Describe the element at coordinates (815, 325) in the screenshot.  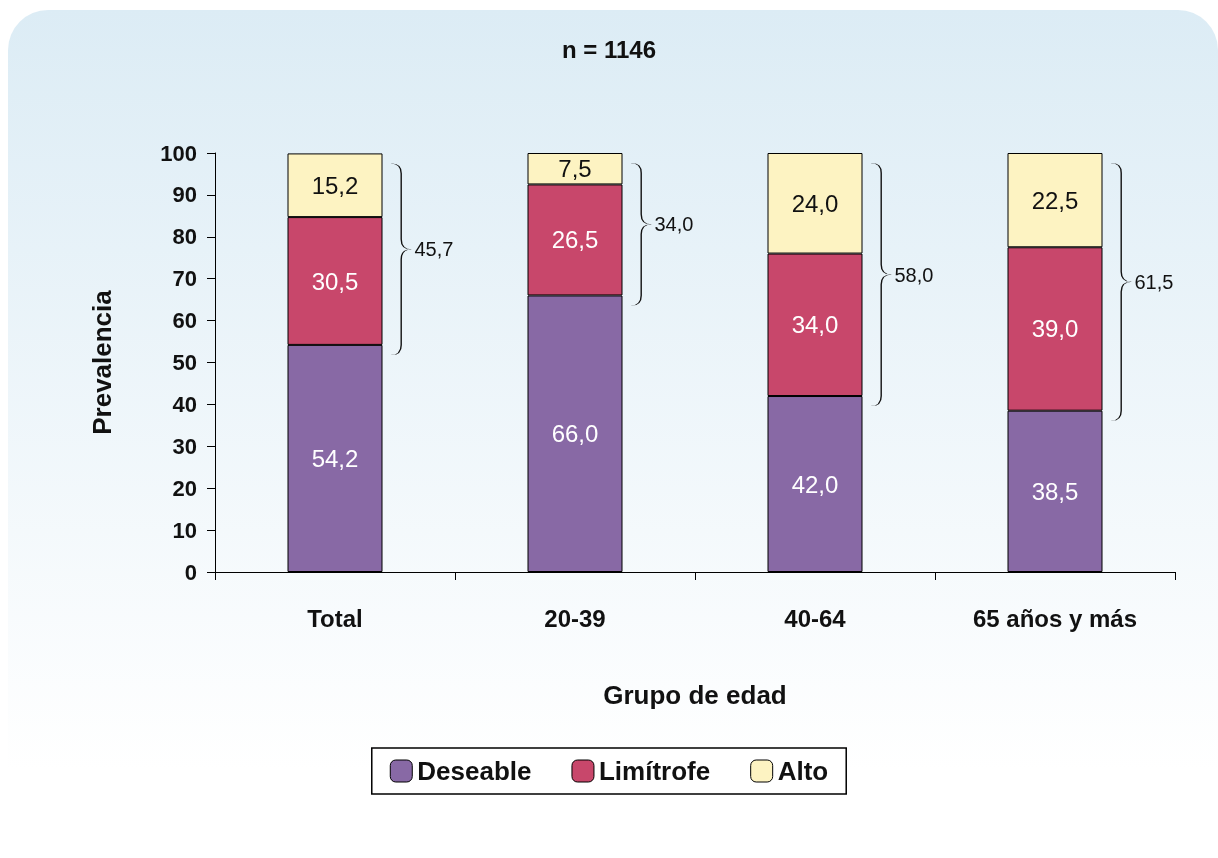
I see `data-label: 34,0` at that location.